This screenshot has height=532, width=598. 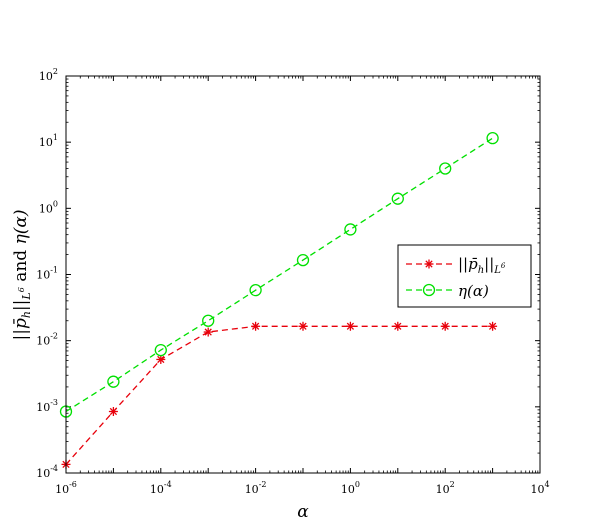 I want to click on y-tick-label: 10⁰, so click(x=48, y=207).